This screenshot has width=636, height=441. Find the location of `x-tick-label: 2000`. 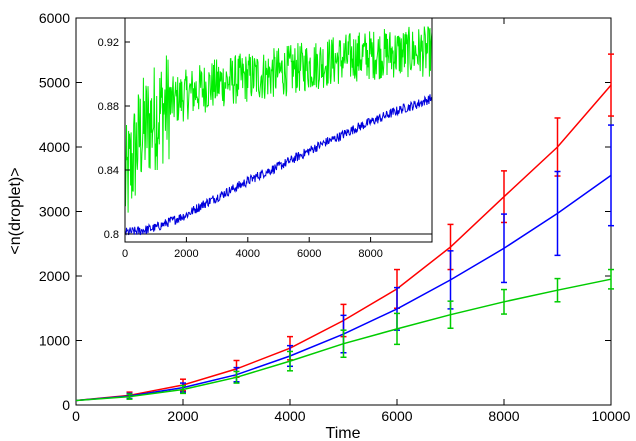

x-tick-label: 2000 is located at coordinates (182, 416).